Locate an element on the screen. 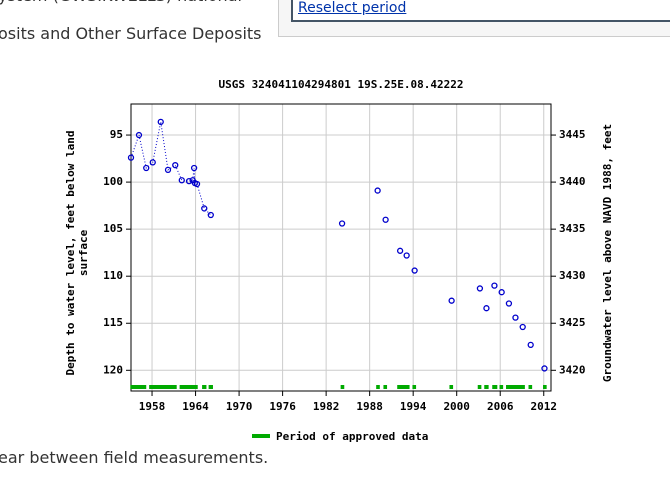 The width and height of the screenshot is (670, 488). legend-swatch is located at coordinates (261, 436).